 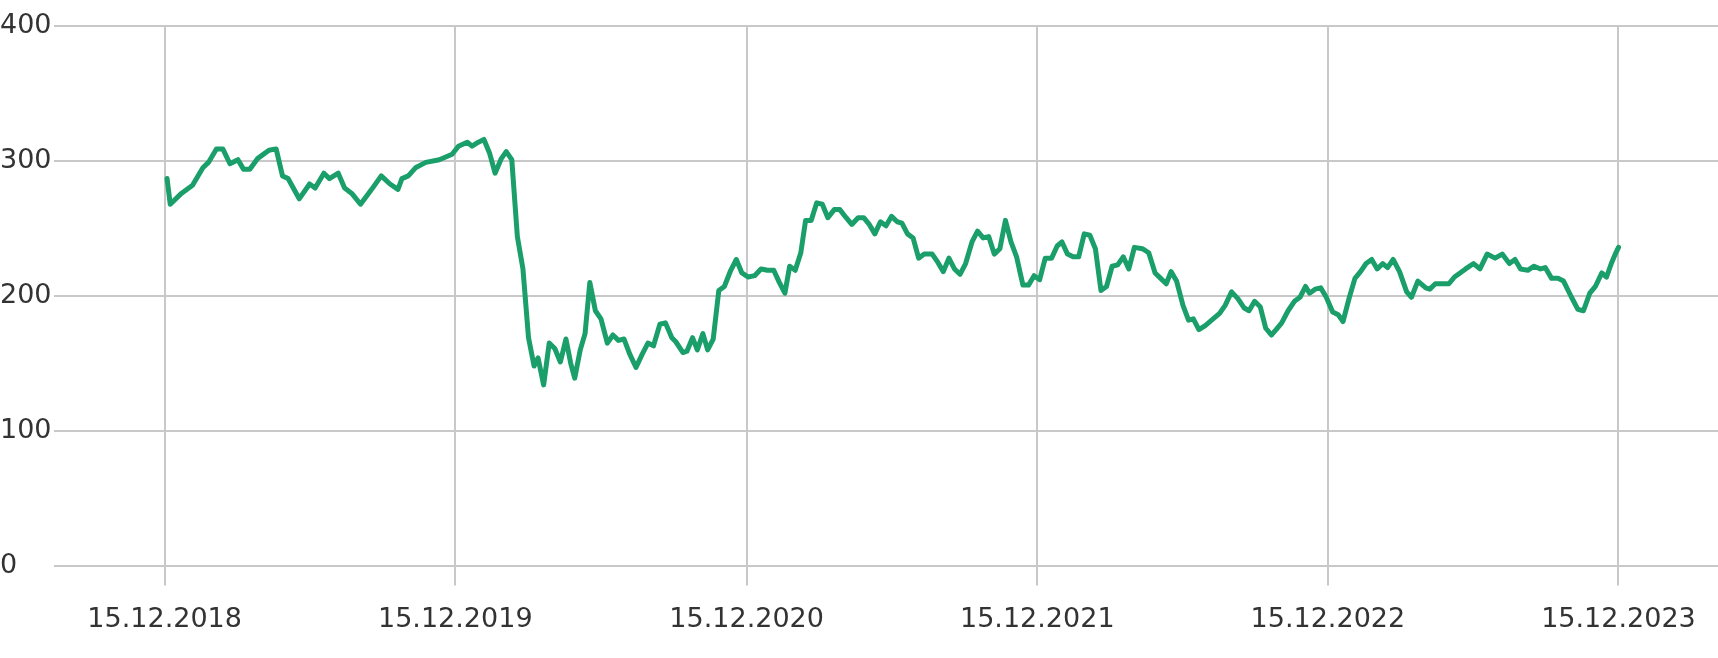 I want to click on x-tick-label: 15.12.2023, so click(x=1618, y=617).